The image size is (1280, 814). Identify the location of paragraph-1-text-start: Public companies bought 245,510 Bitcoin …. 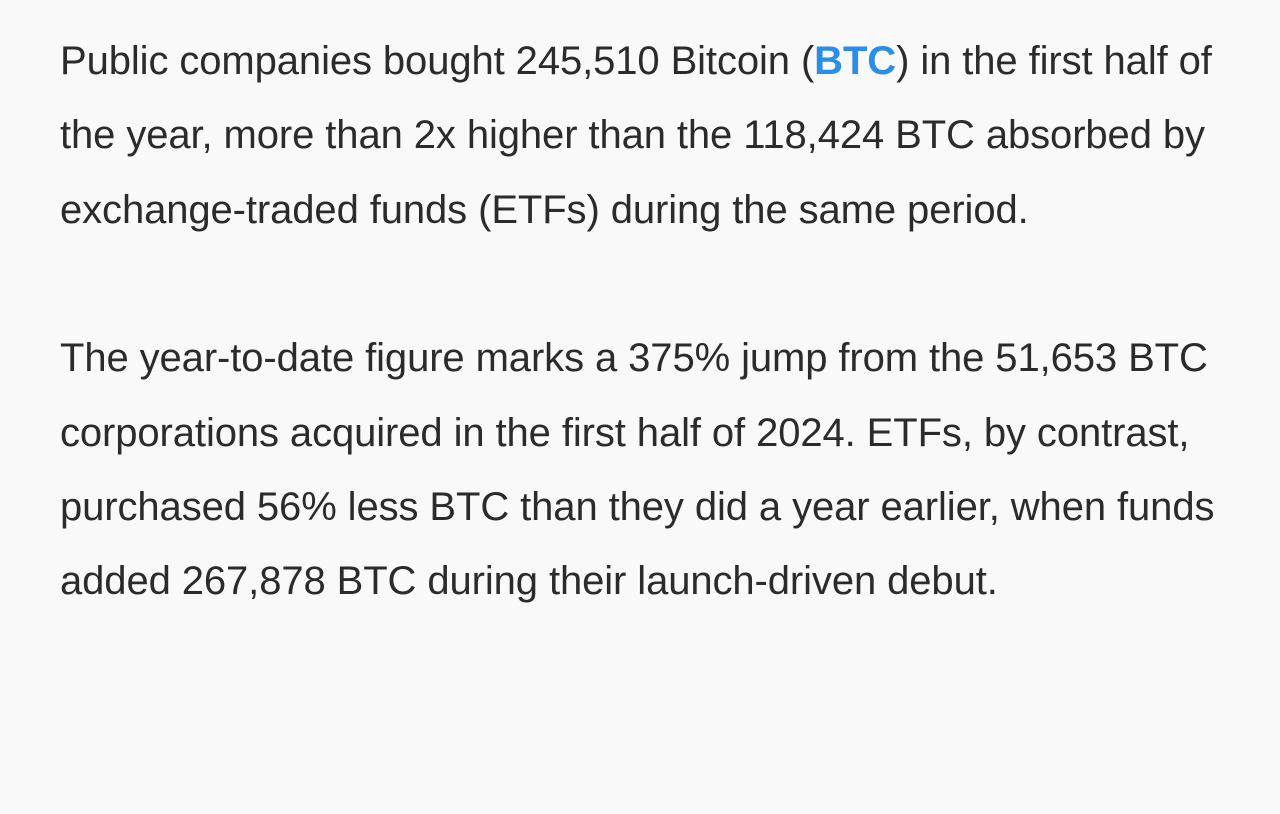
(437, 61).